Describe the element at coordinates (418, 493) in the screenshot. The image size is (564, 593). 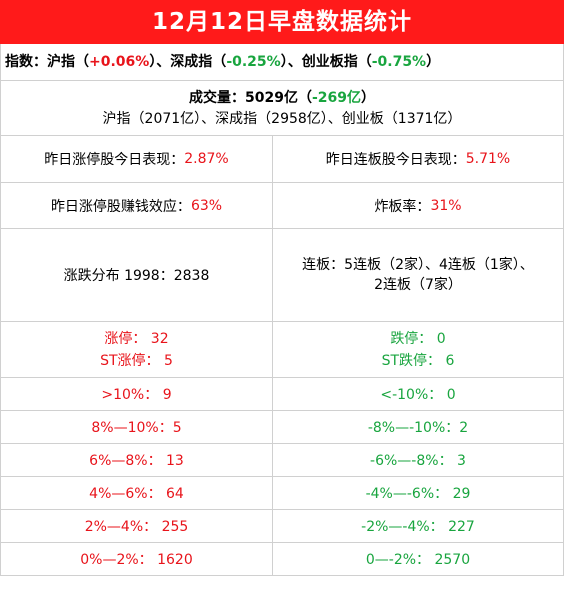
I see `range-down-3: -4%—-6%： 29` at that location.